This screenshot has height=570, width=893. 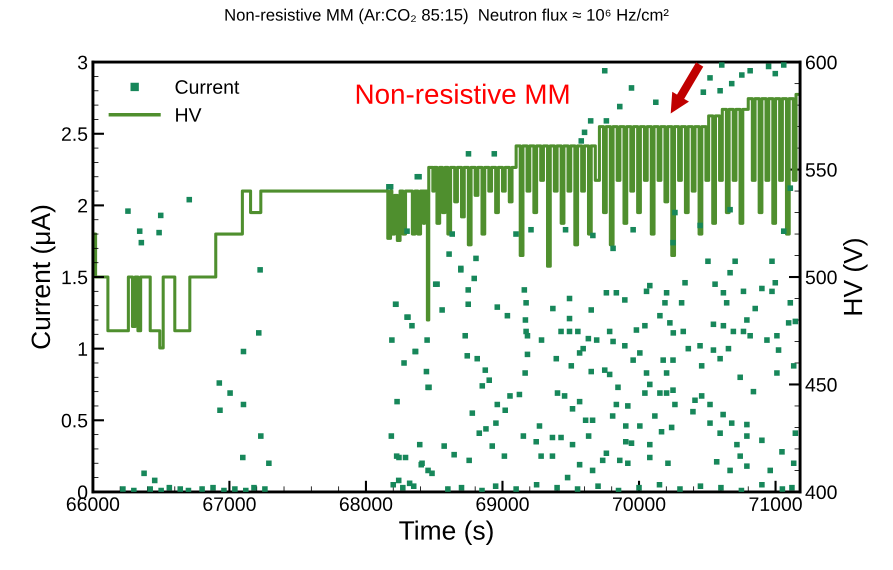 What do you see at coordinates (821, 492) in the screenshot?
I see `y2-tick-label: 400` at bounding box center [821, 492].